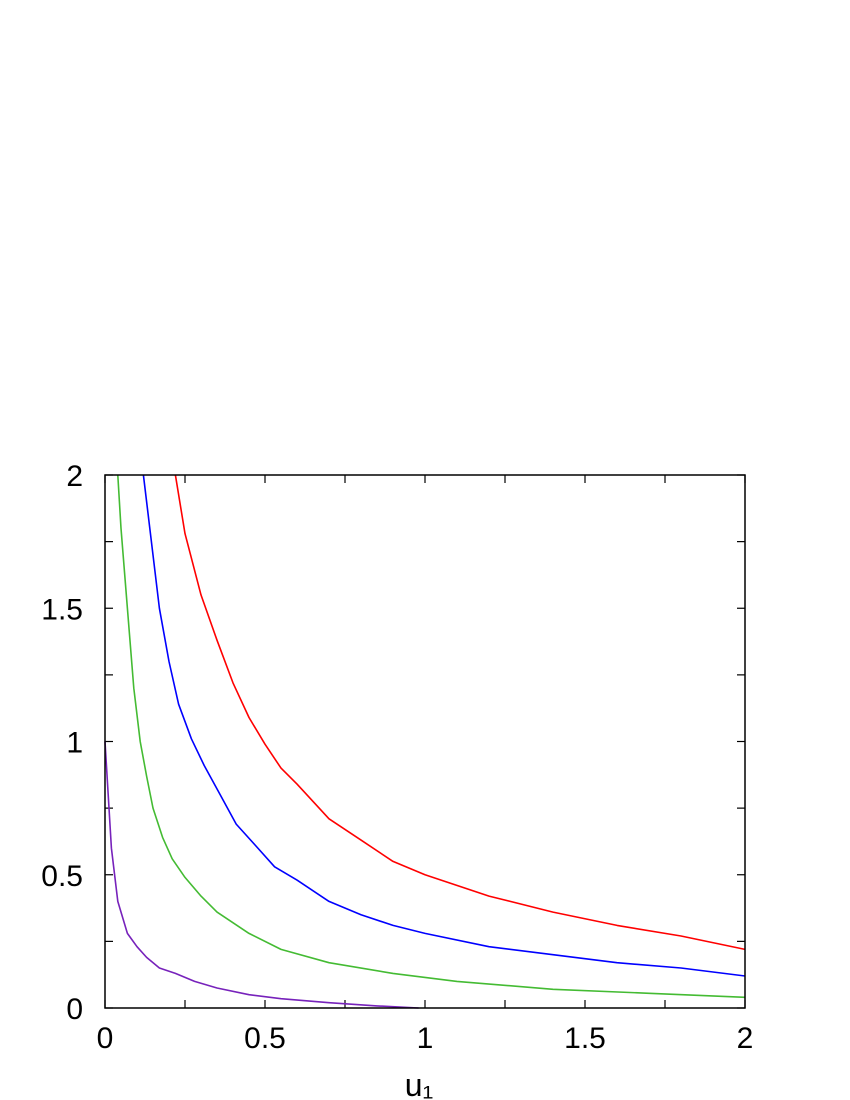 Image resolution: width=850 pixels, height=1100 pixels. Describe the element at coordinates (105, 1038) in the screenshot. I see `x-tick-label: 0` at that location.